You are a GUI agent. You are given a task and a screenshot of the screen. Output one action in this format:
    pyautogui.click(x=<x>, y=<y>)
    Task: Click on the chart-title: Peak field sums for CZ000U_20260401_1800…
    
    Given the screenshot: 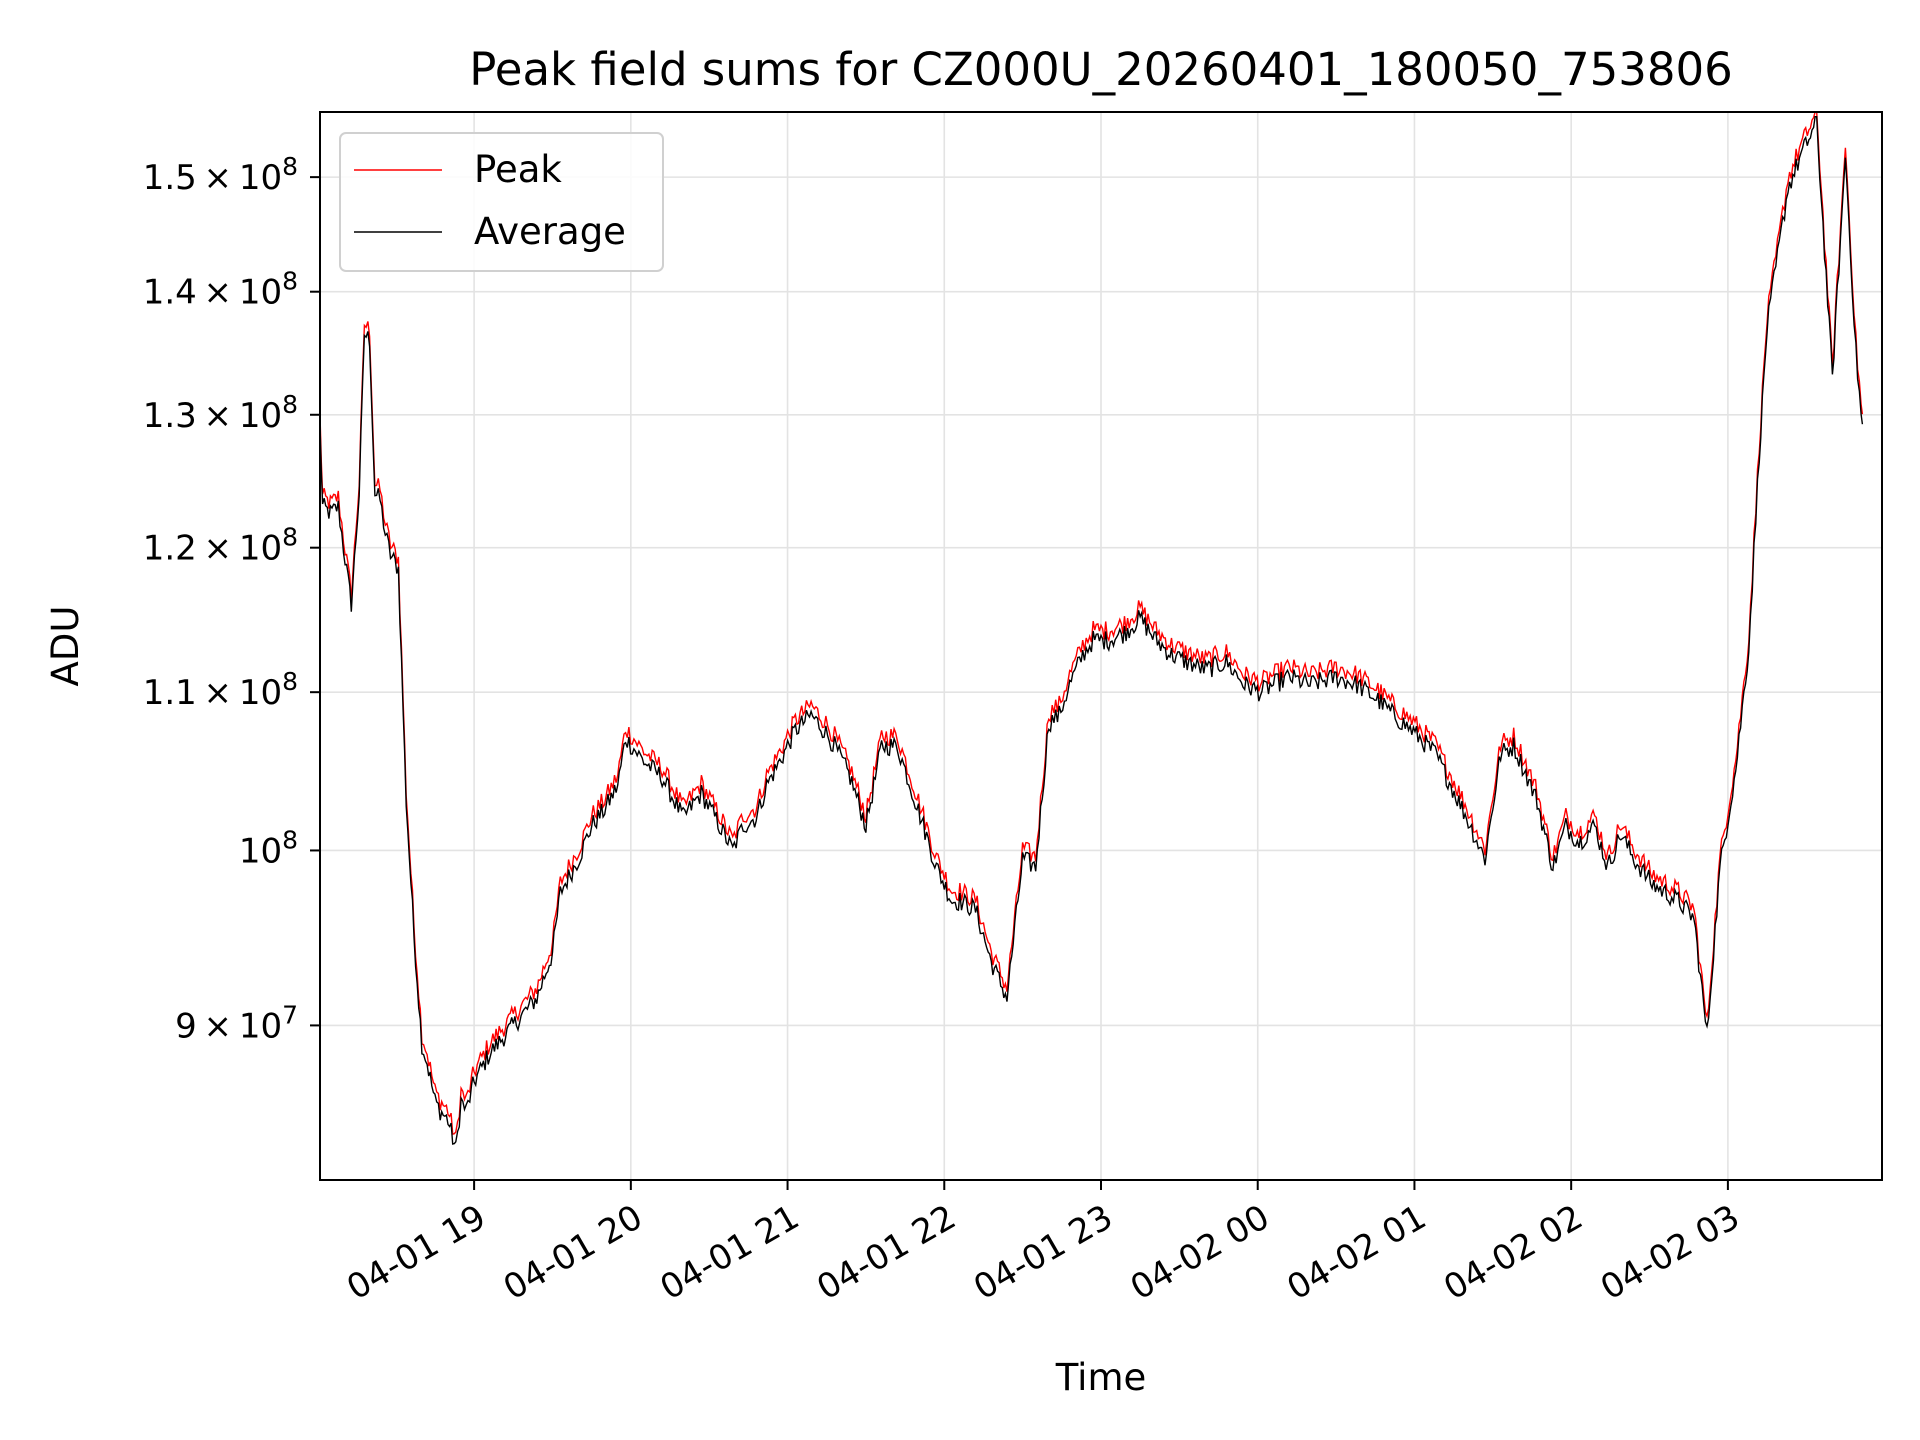 What is the action you would take?
    pyautogui.click(x=1100, y=69)
    